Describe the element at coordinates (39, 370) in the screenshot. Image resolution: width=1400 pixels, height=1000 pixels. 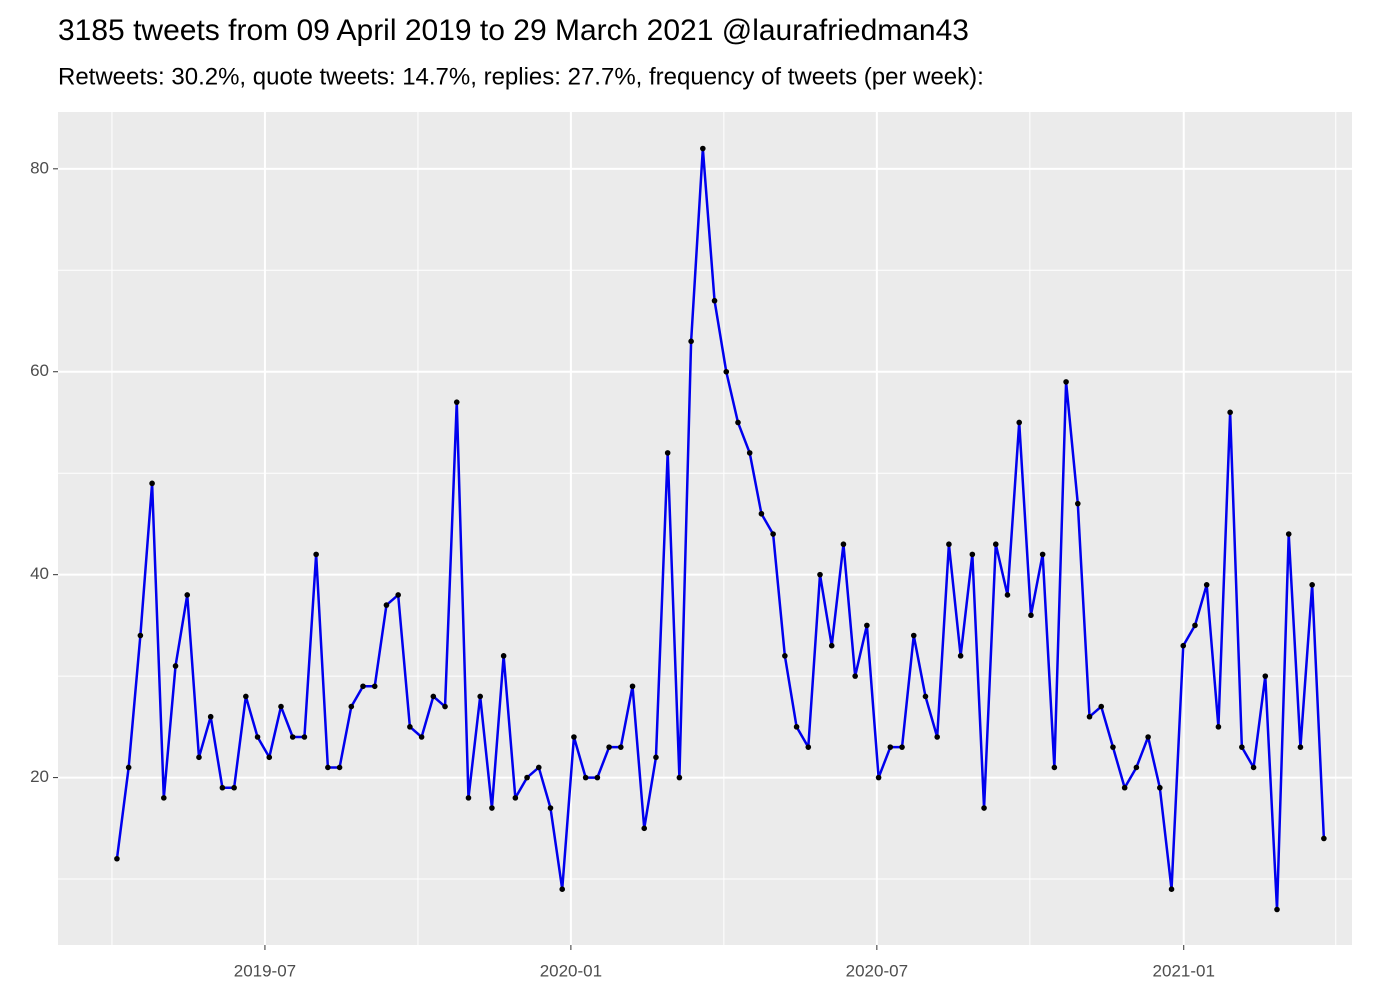
I see `y-tick-label: 60` at that location.